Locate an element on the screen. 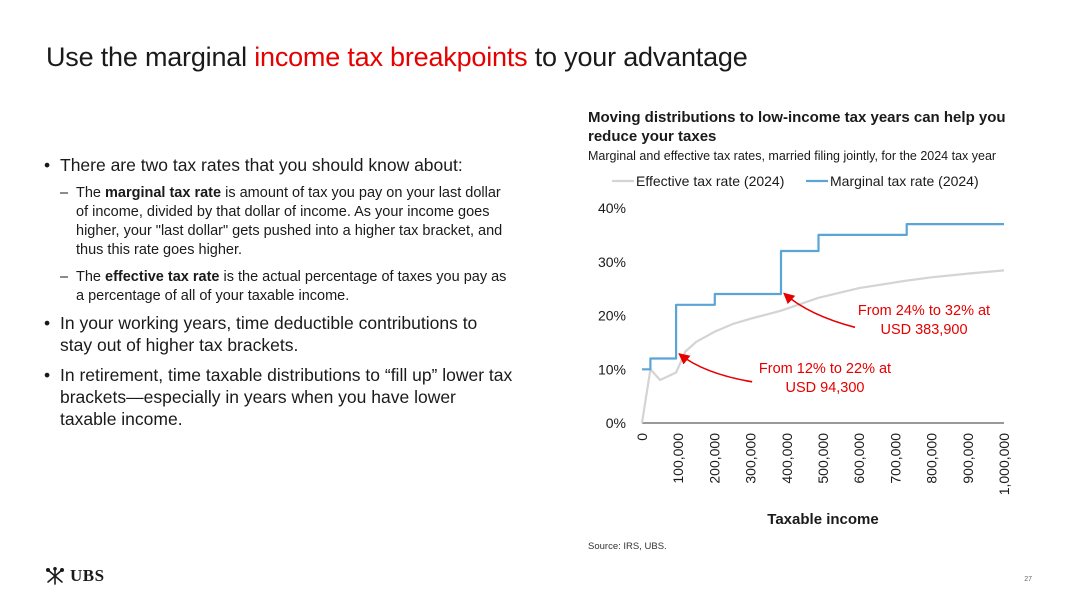 This screenshot has width=1080, height=608. legend-label: Marginal tax rate (2024) is located at coordinates (904, 181).